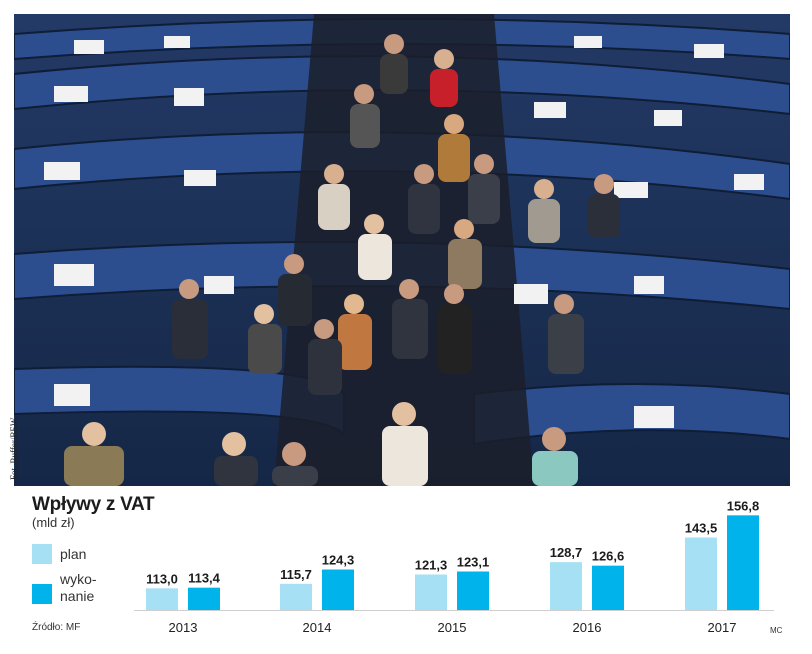  What do you see at coordinates (743, 505) in the screenshot?
I see `value-label-wykonanie-2017: 156,8` at bounding box center [743, 505].